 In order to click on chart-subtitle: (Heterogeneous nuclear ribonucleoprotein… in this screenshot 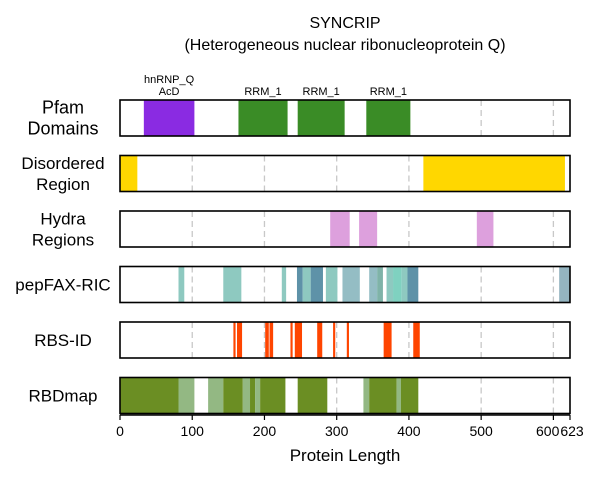, I will do `click(344, 45)`.